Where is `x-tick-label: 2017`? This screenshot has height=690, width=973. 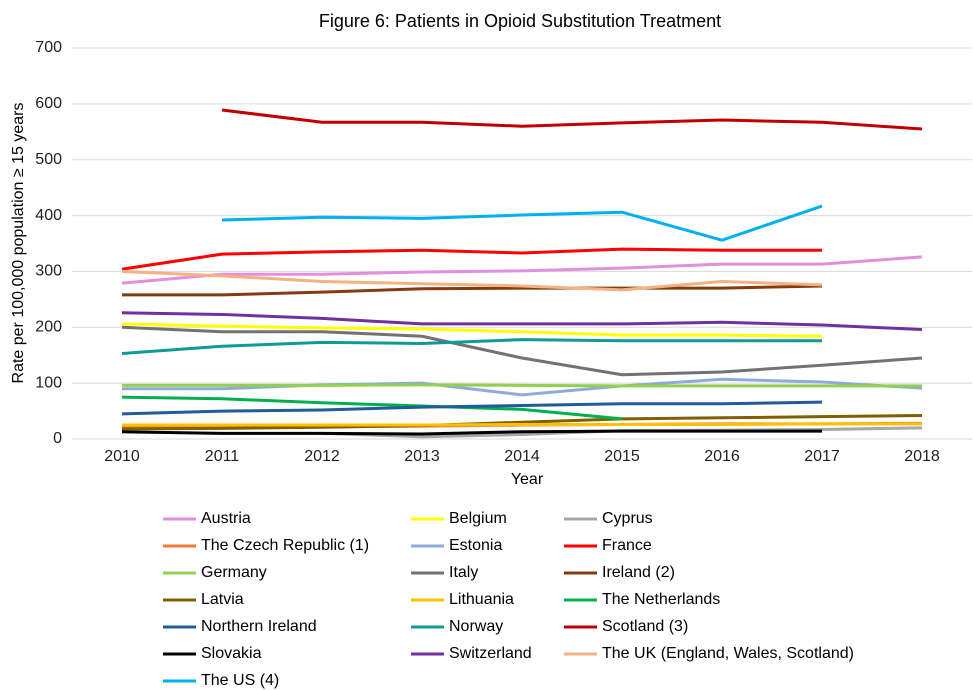 x-tick-label: 2017 is located at coordinates (822, 456).